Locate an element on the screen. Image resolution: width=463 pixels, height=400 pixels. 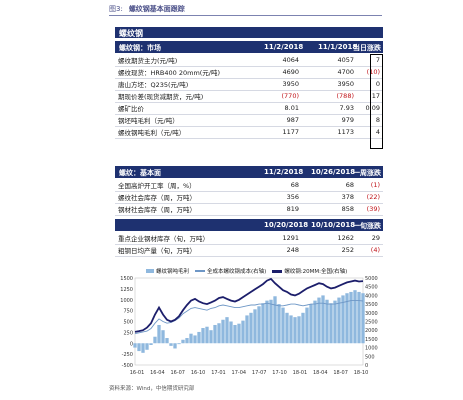
right-axis-tick-label: 2000 is located at coordinates (371, 331).